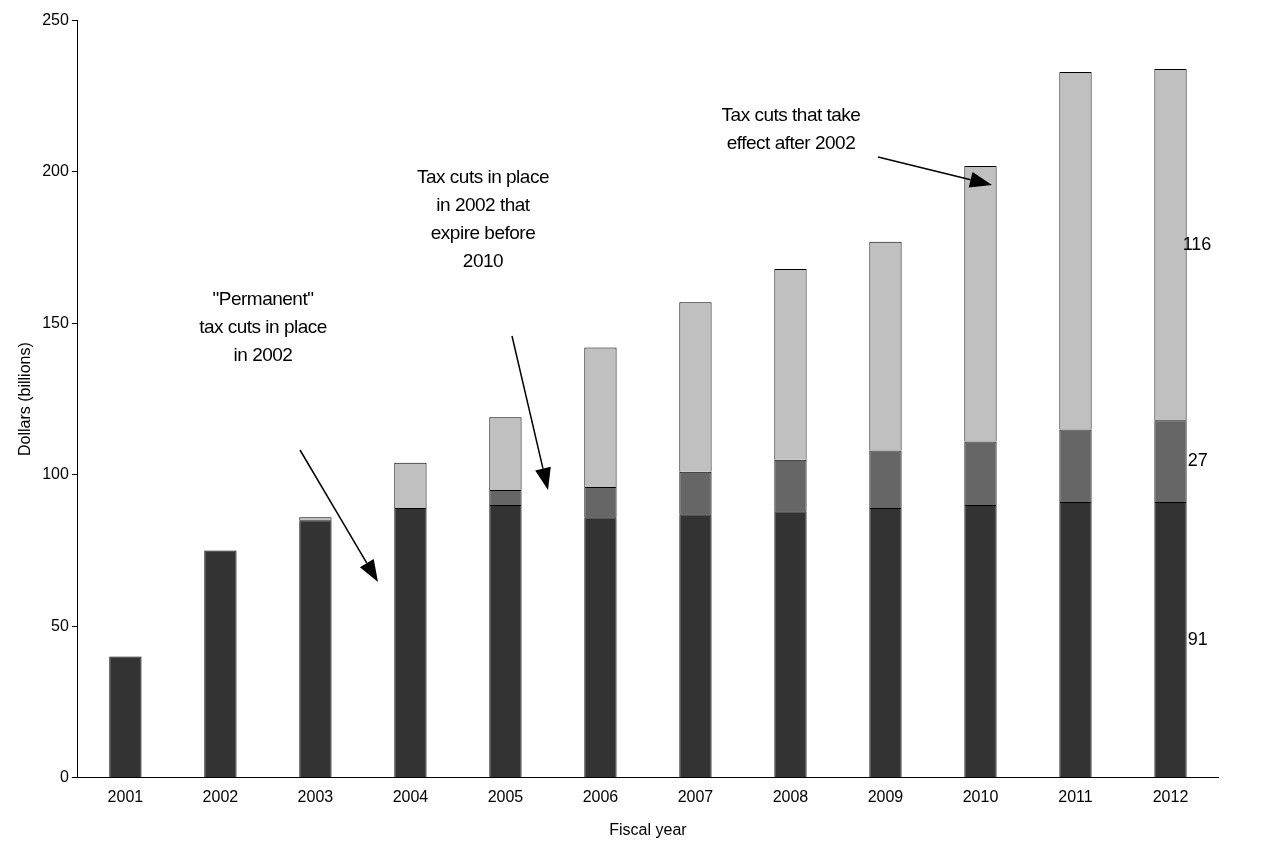  Describe the element at coordinates (55, 171) in the screenshot. I see `y-tick-label: 200` at that location.